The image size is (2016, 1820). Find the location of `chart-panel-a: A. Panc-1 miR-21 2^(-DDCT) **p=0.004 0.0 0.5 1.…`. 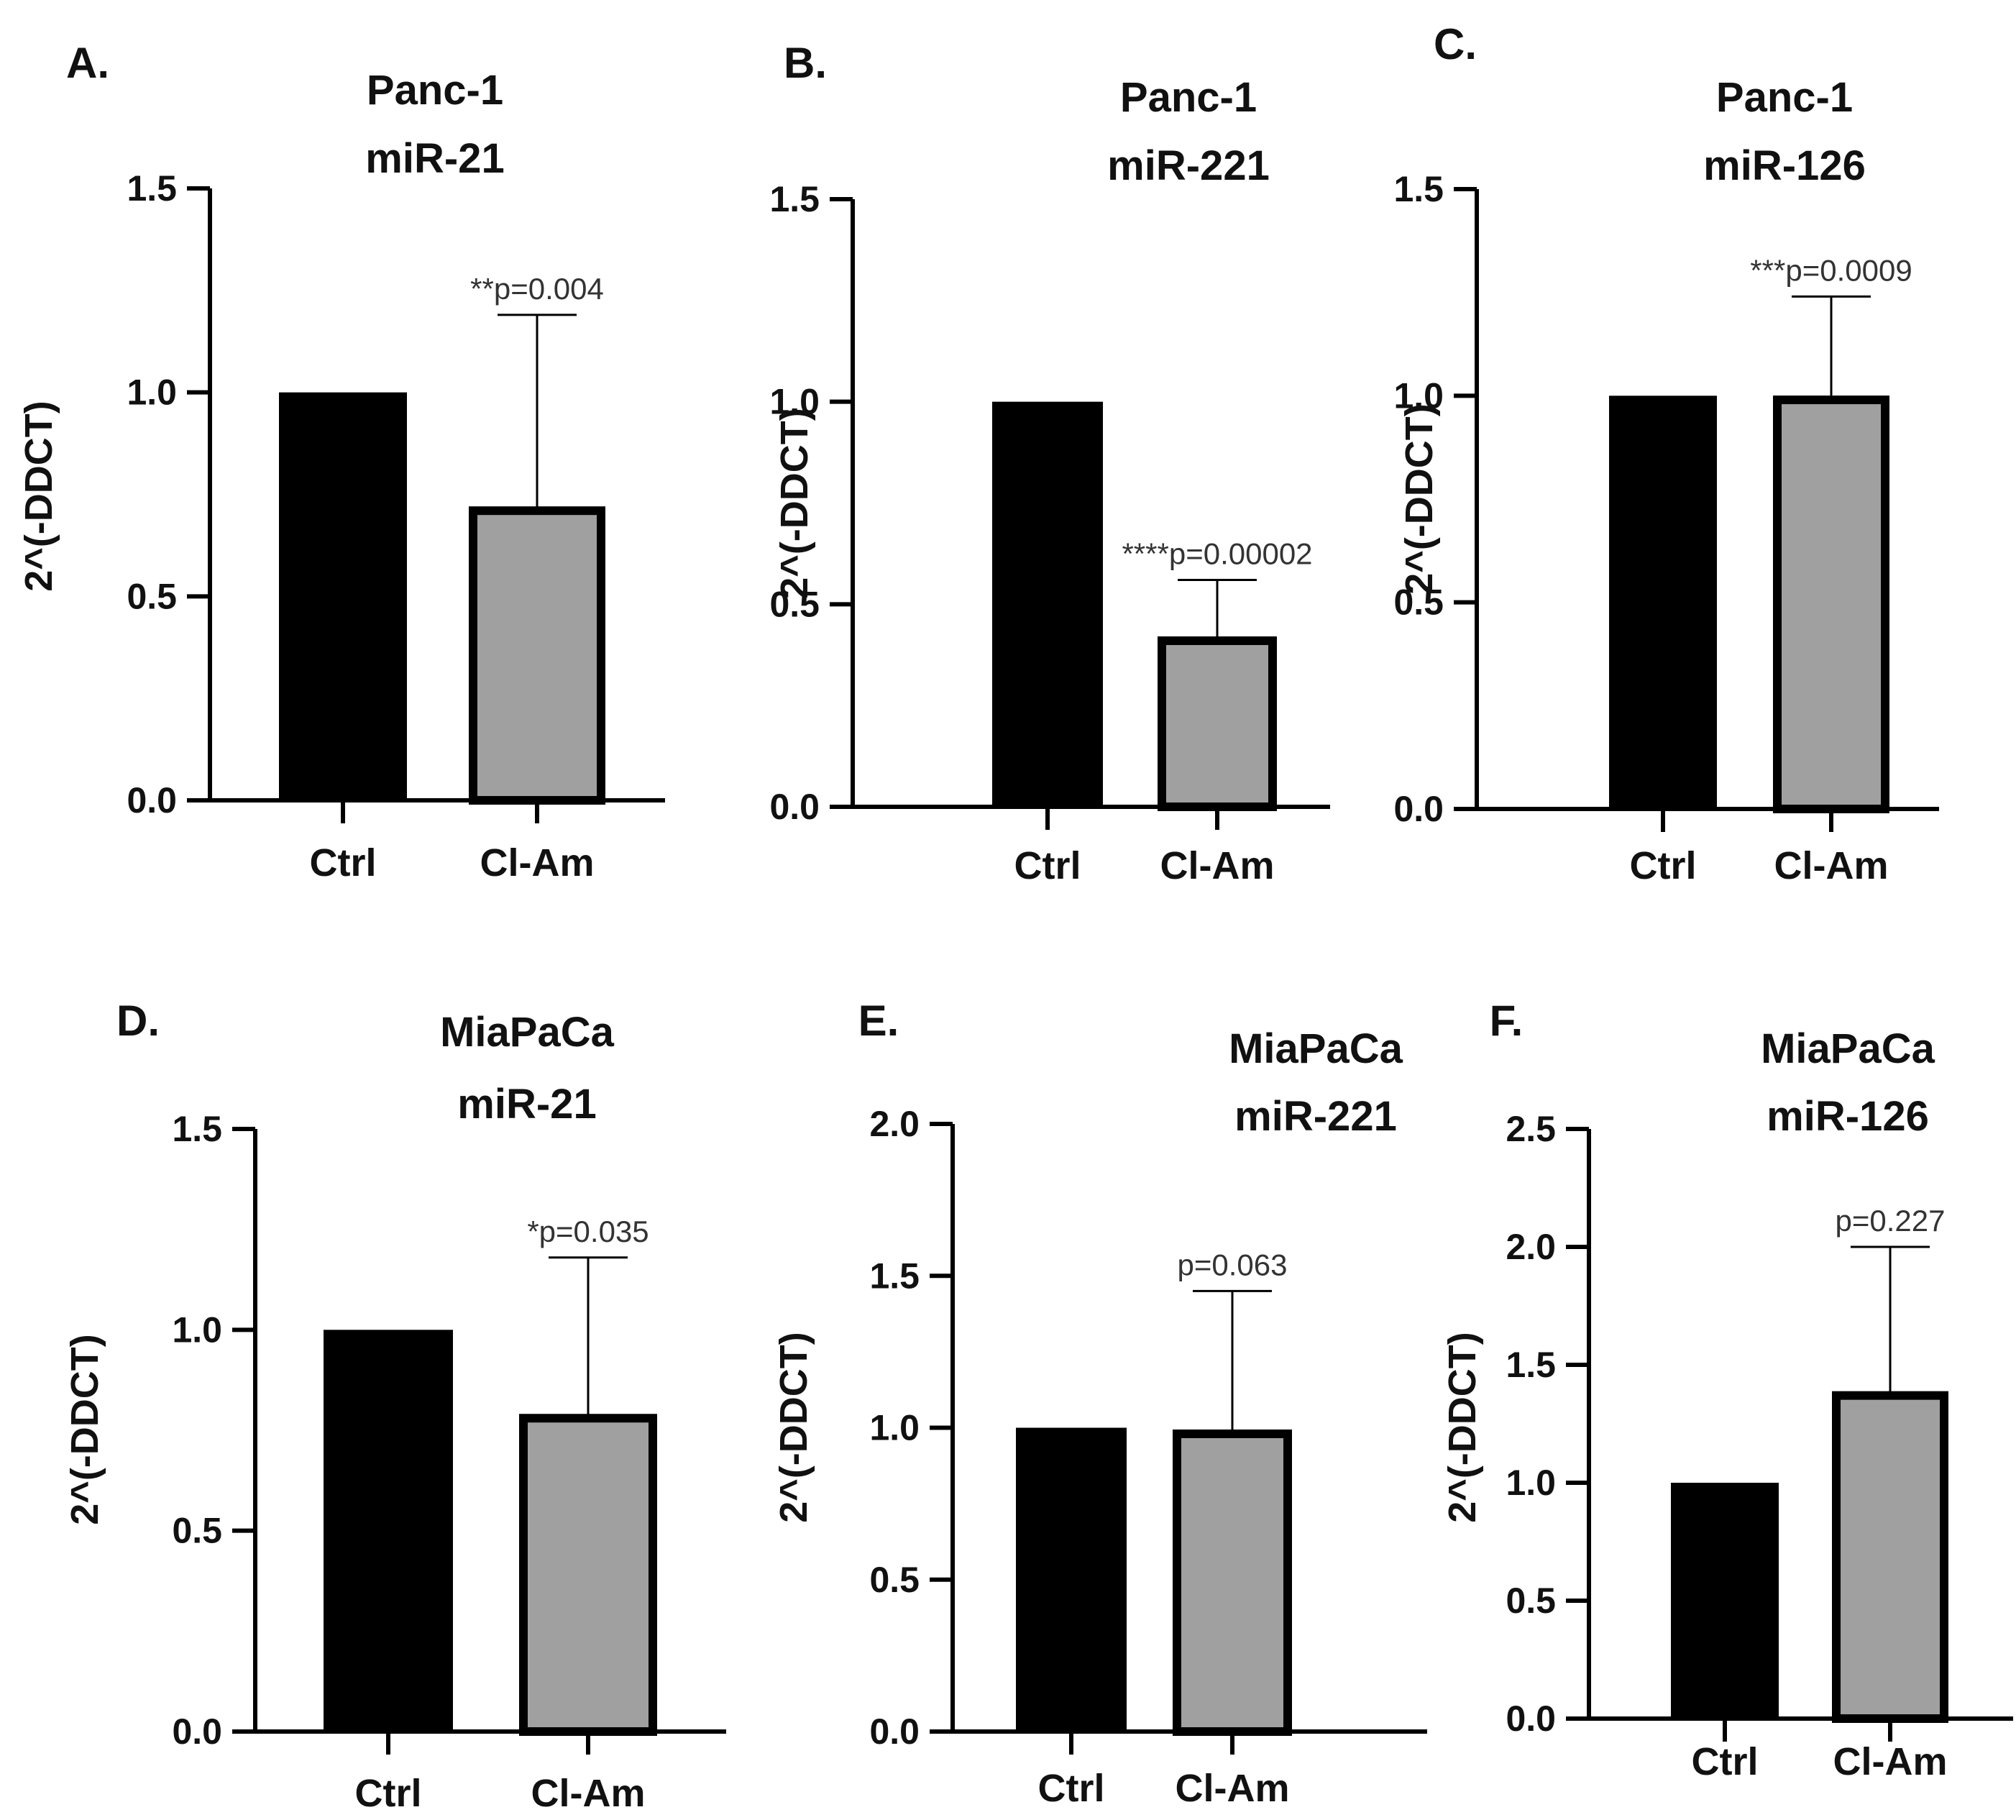

chart-panel-a: A. Panc-1 miR-21 2^(-DDCT) **p=0.004 0.0 0.5 1.… is located at coordinates (341, 461).